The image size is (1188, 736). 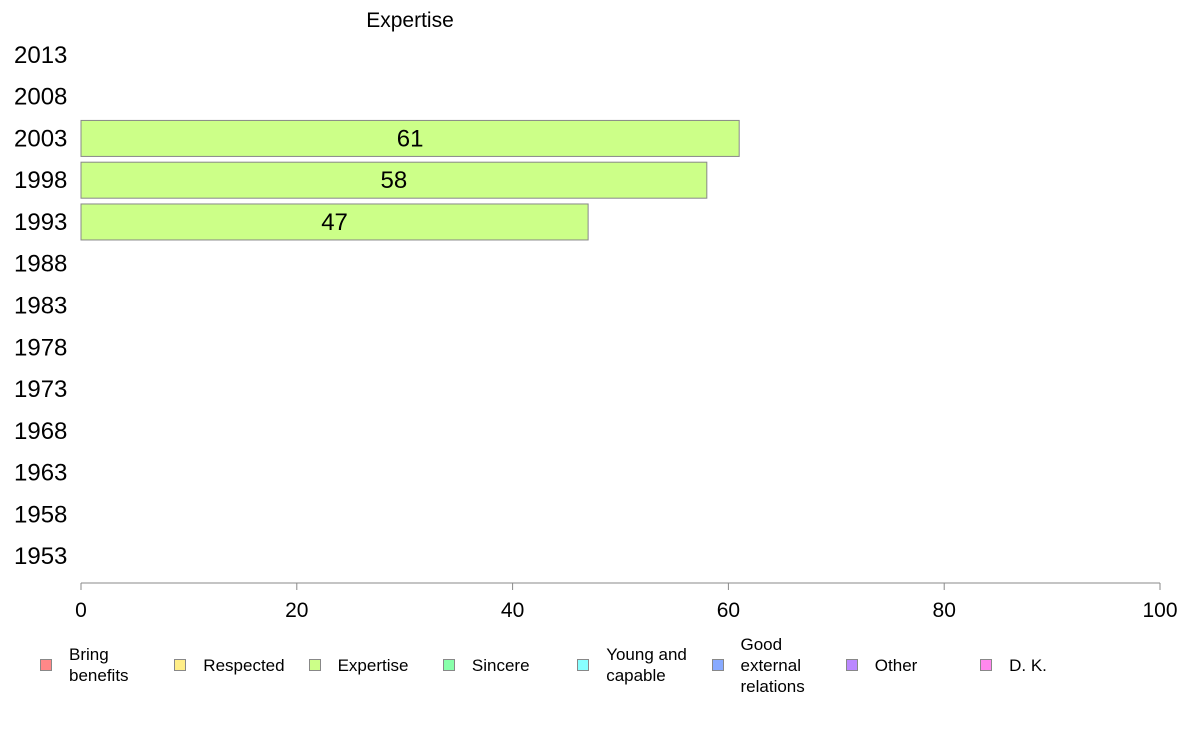 I want to click on y-tick-label: 1973, so click(x=40, y=389).